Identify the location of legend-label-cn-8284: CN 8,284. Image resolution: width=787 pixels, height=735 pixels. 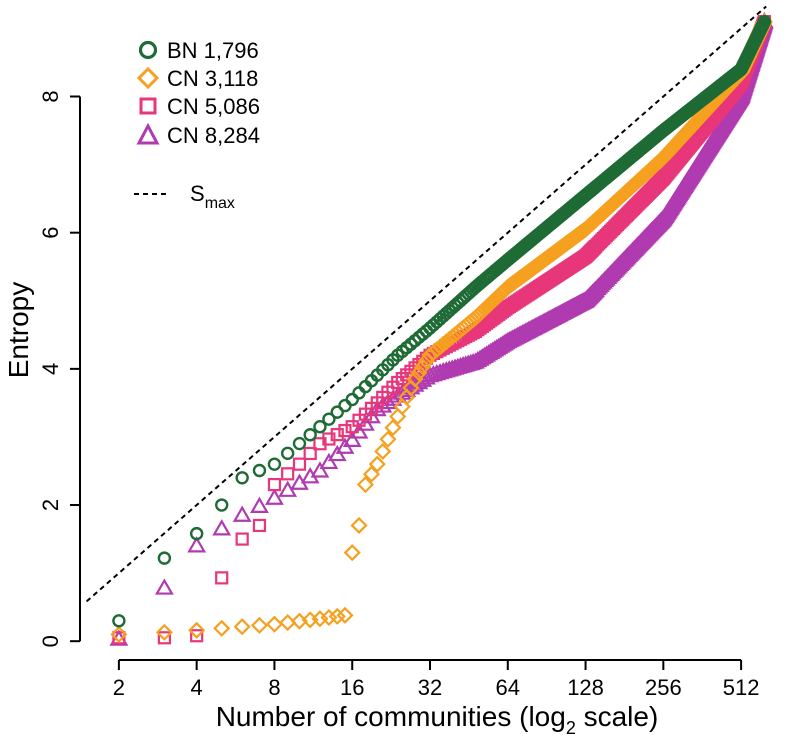
(213, 135).